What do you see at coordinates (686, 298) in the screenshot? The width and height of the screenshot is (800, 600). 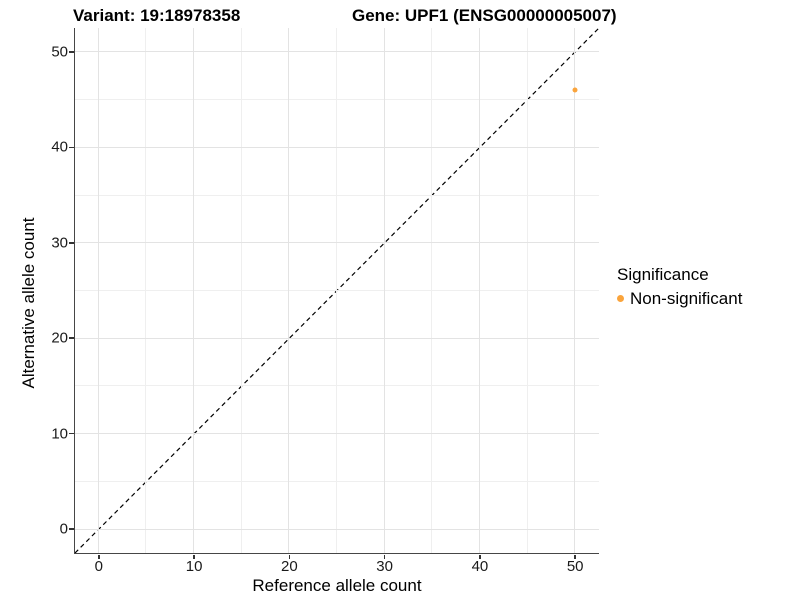 I see `legend-item-label: Non-significant` at bounding box center [686, 298].